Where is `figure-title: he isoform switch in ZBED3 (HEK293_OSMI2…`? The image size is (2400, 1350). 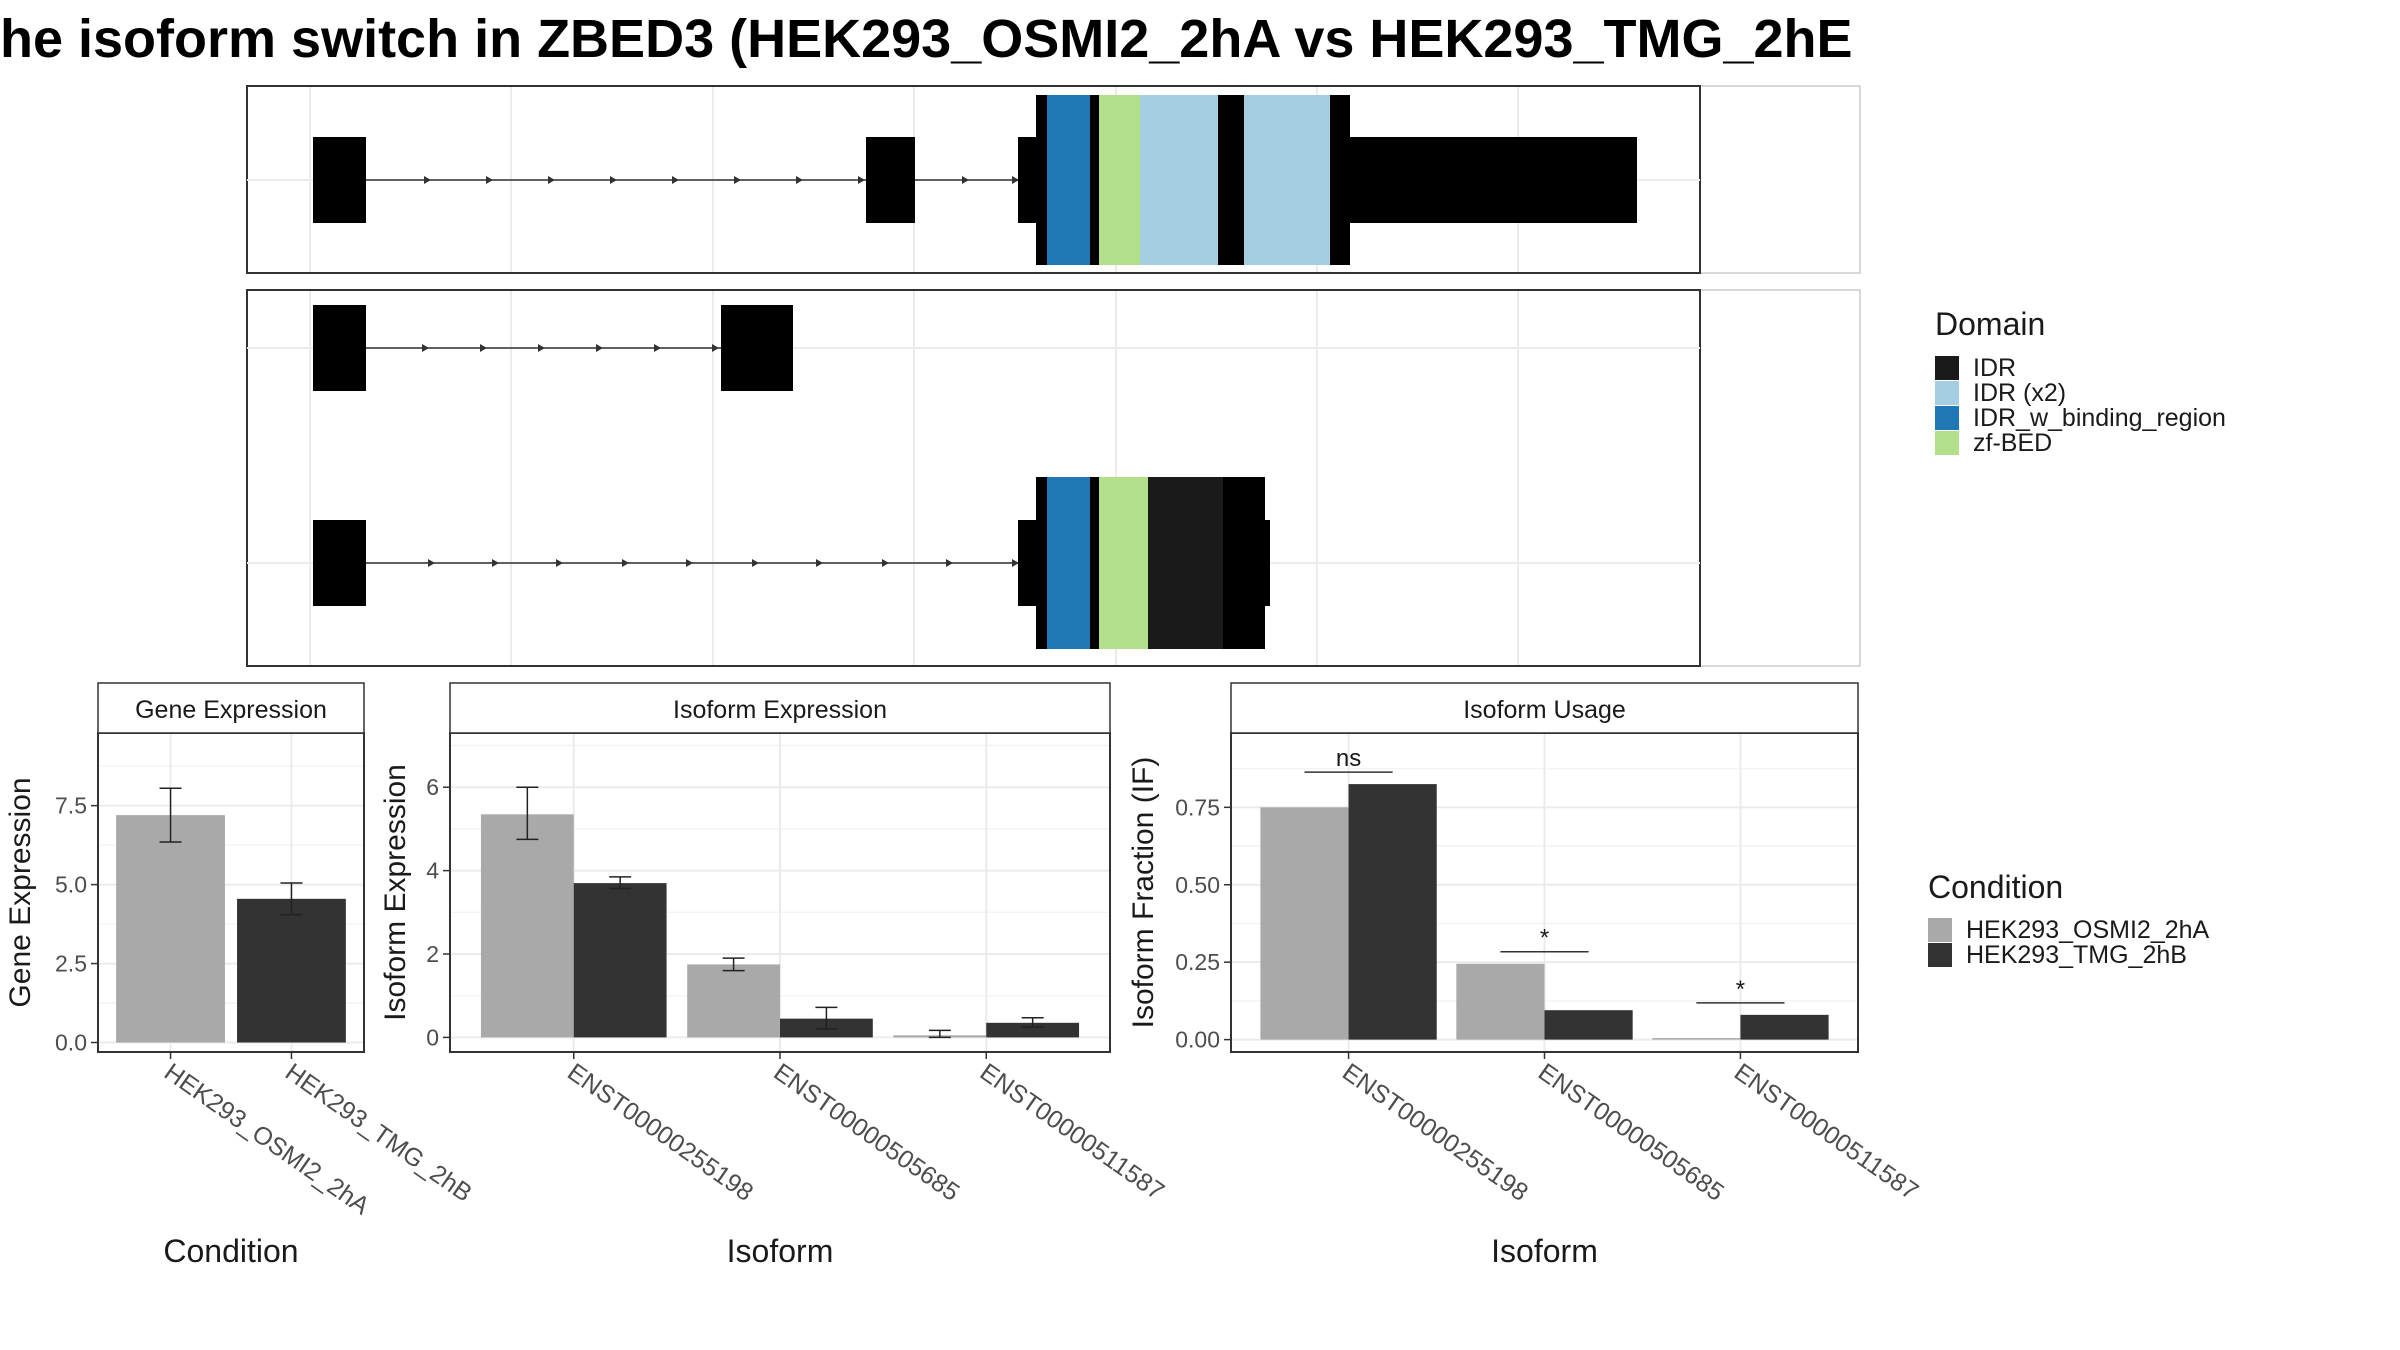 figure-title: he isoform switch in ZBED3 (HEK293_OSMI2… is located at coordinates (926, 39).